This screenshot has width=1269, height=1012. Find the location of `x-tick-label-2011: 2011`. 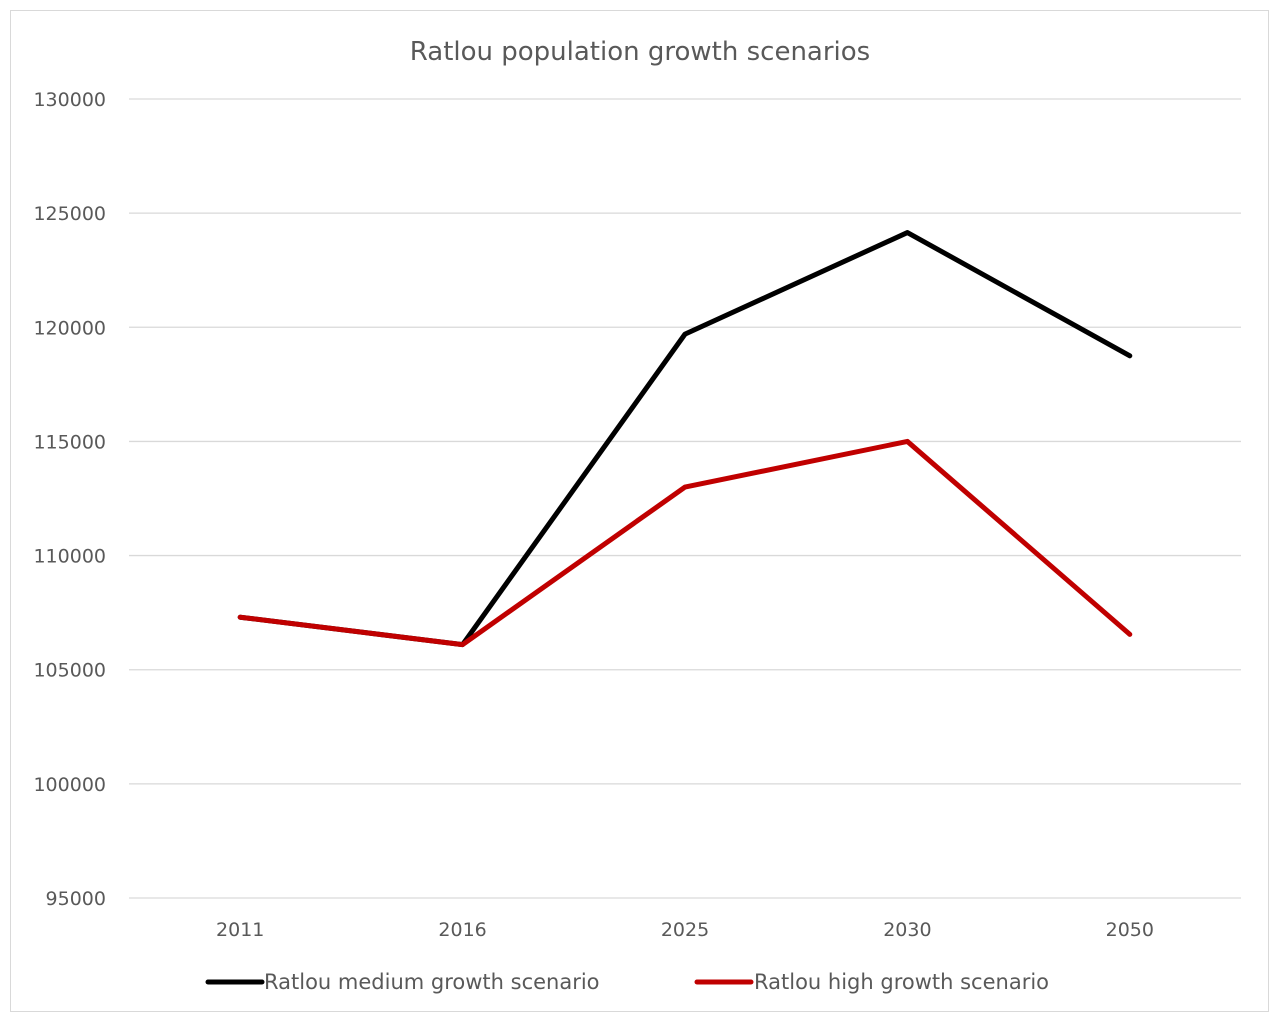

x-tick-label-2011: 2011 is located at coordinates (240, 930).